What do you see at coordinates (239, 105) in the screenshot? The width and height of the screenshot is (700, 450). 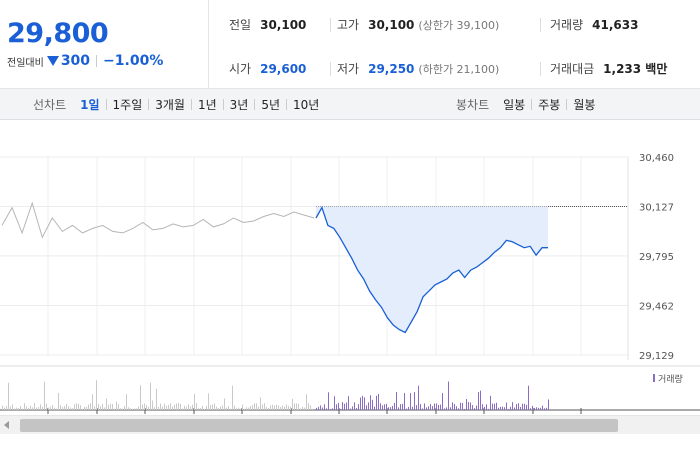 I see `tab-3y: 3년` at bounding box center [239, 105].